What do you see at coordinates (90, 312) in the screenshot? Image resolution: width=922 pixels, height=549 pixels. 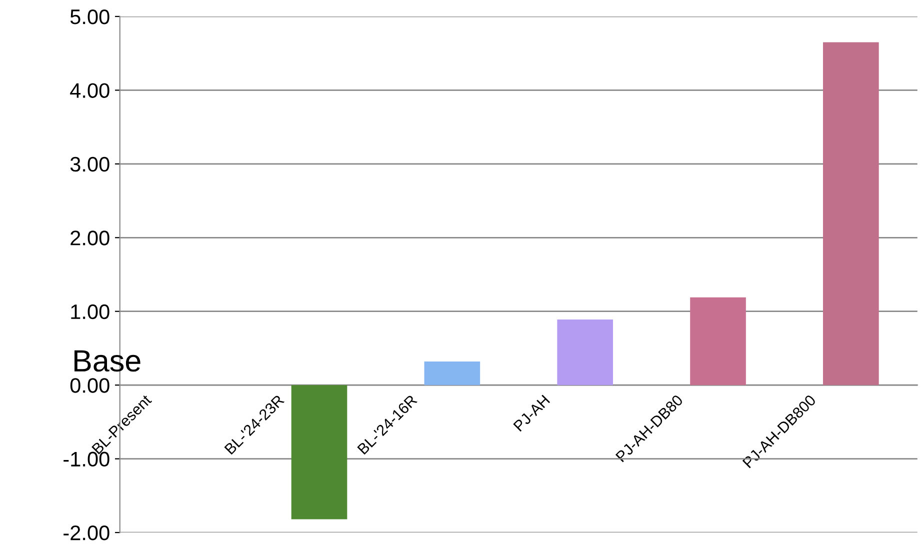 I see `y-tick-label: 1.00` at bounding box center [90, 312].